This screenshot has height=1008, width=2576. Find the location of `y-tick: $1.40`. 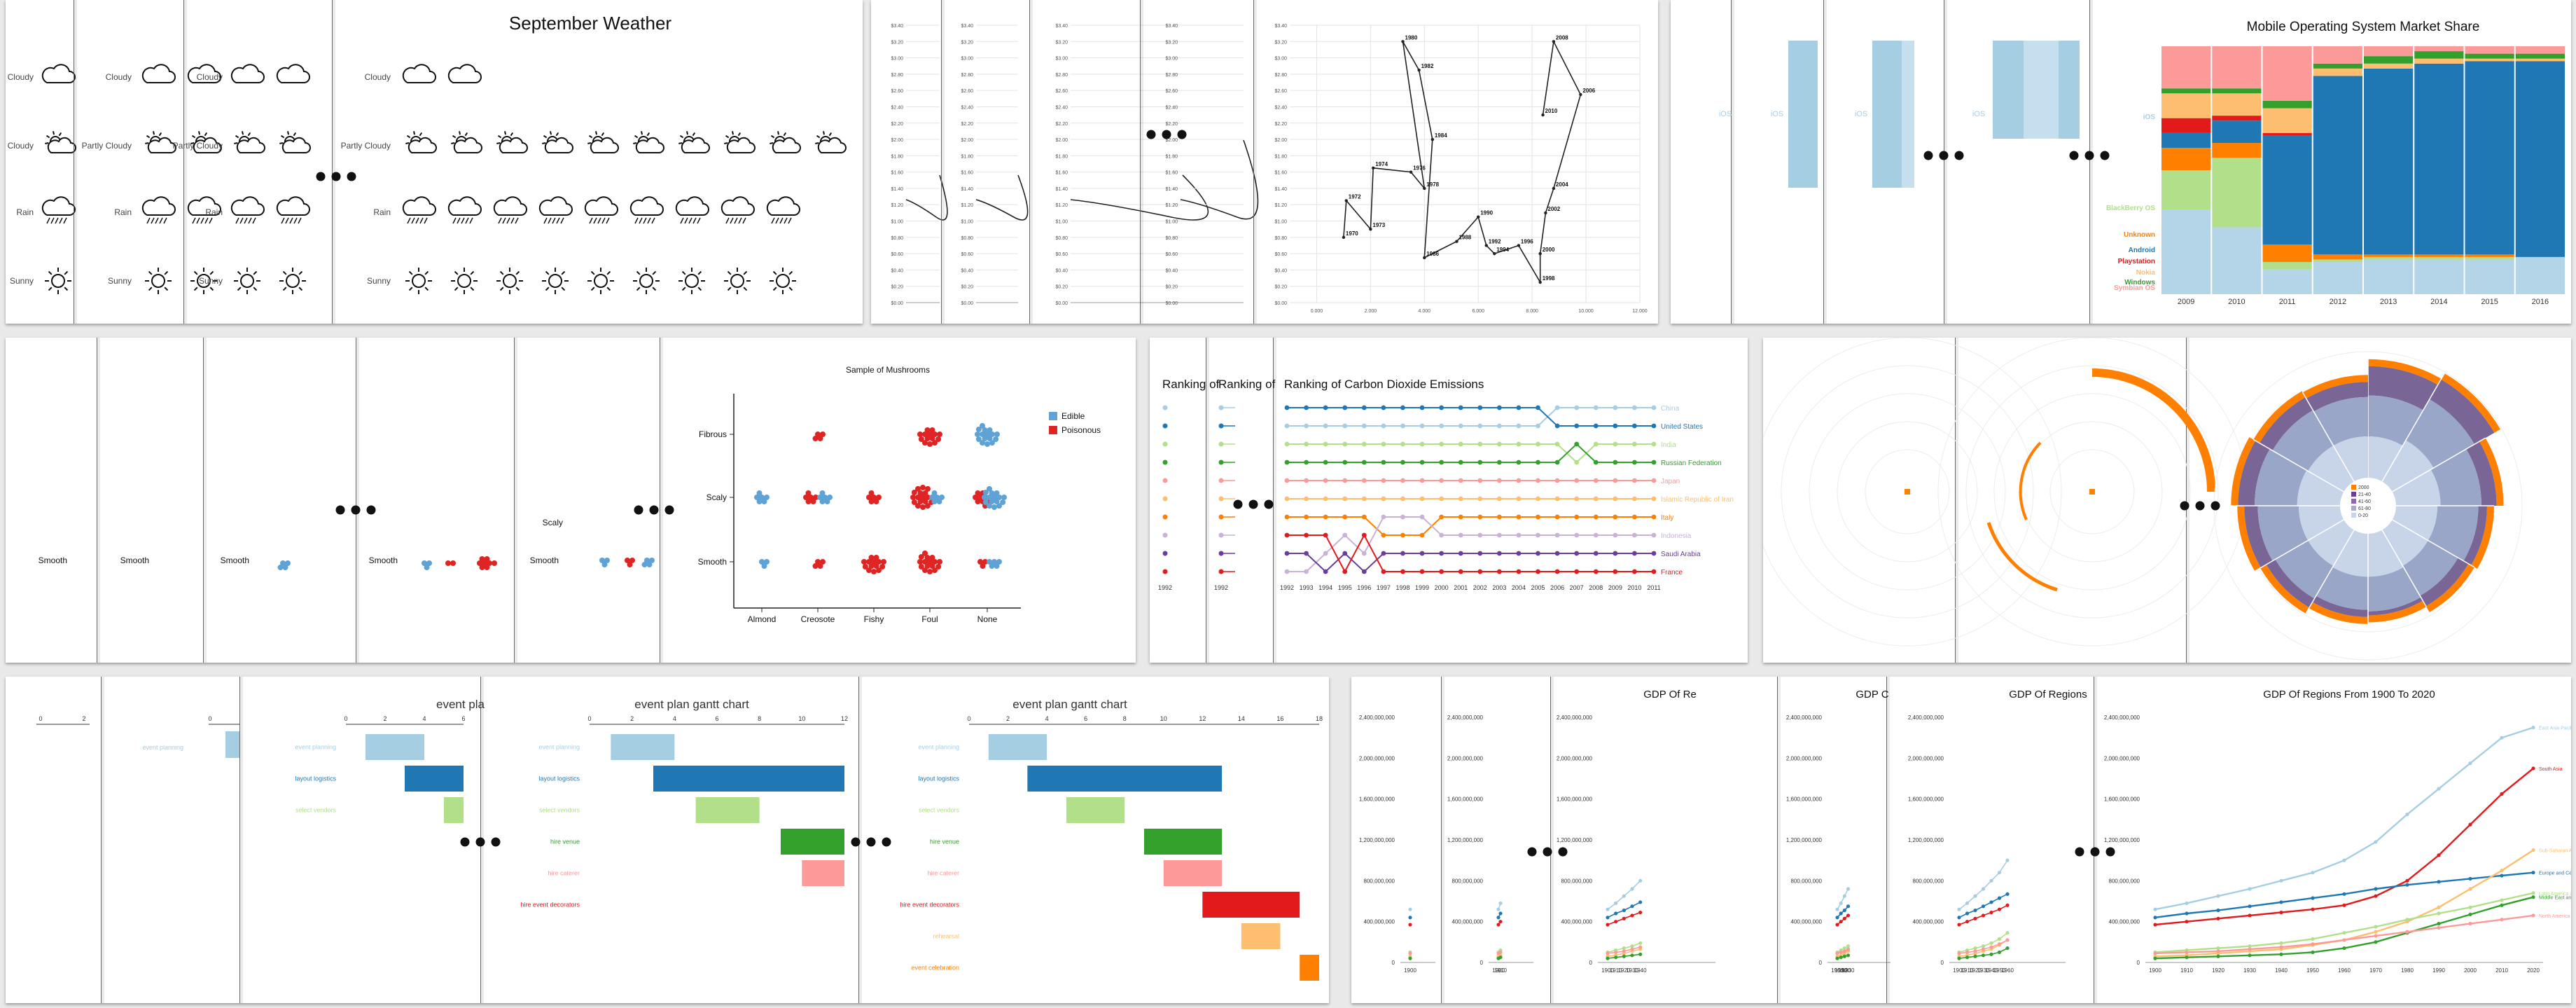

y-tick: $1.40 is located at coordinates (1061, 189).